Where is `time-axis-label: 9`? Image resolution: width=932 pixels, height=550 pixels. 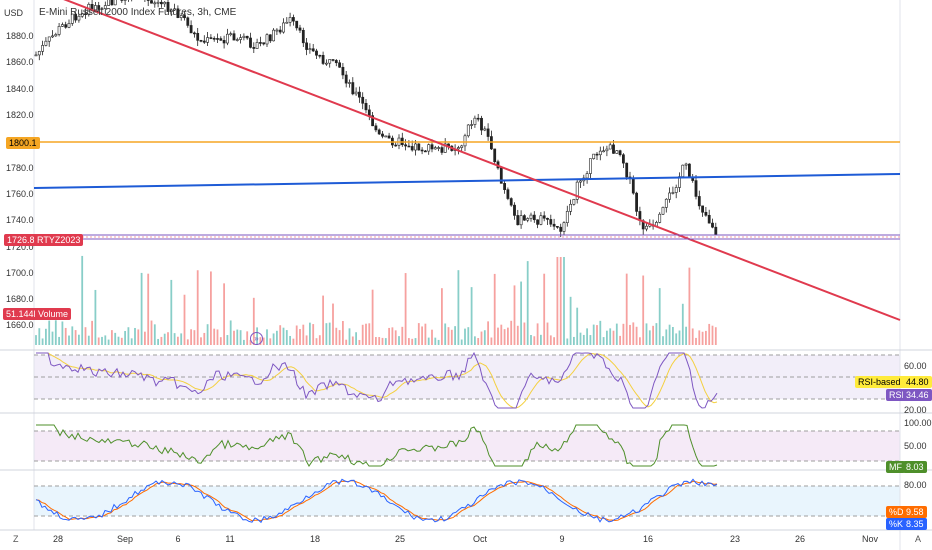
time-axis-label: 9 is located at coordinates (562, 539).